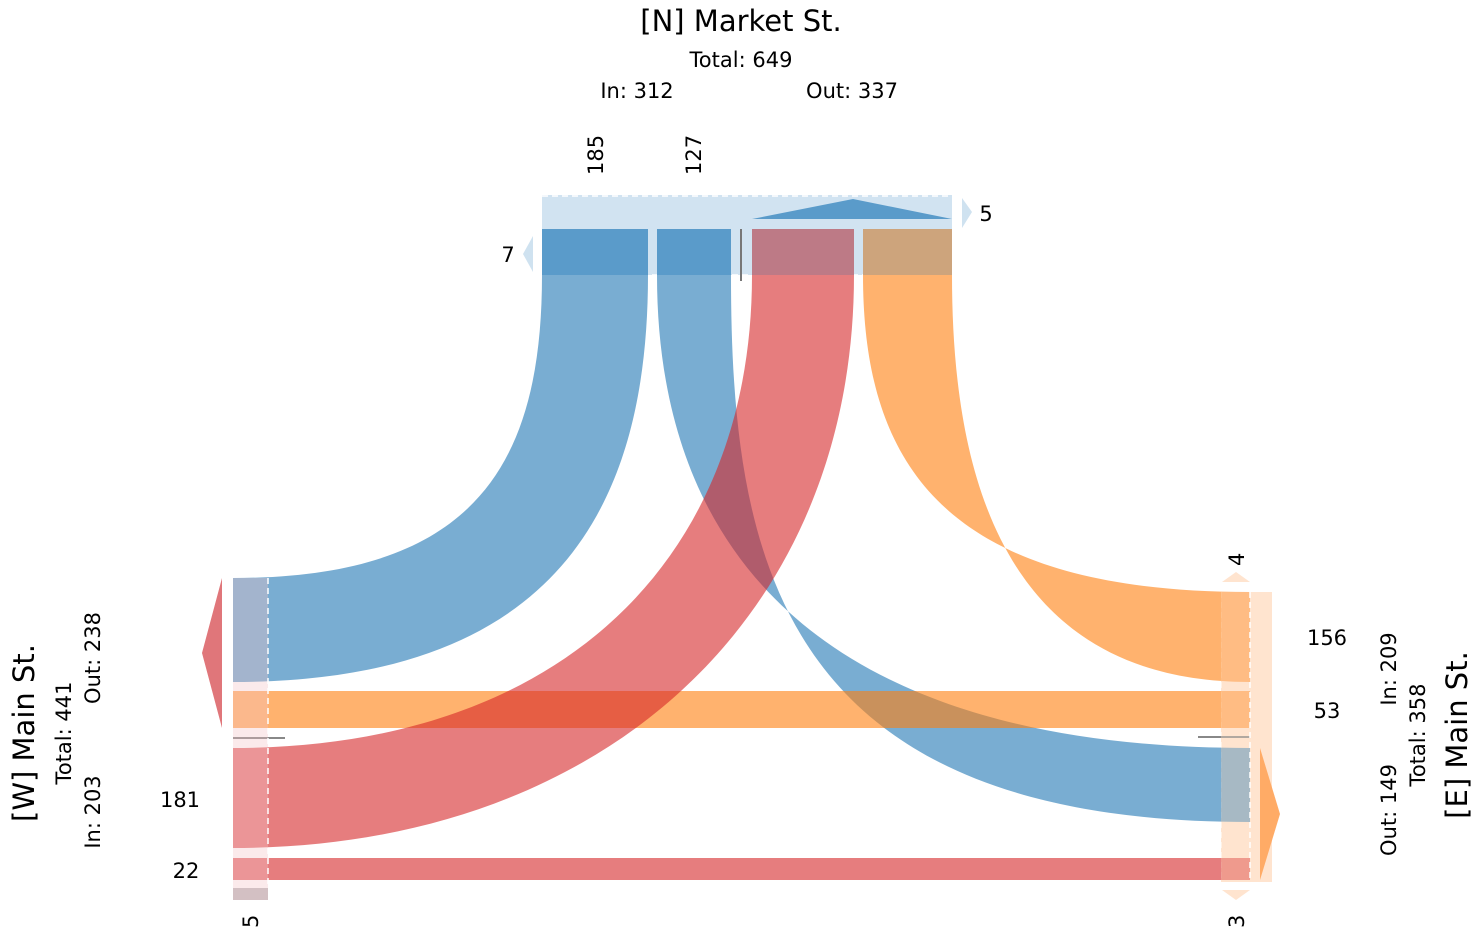 This screenshot has height=932, width=1483. I want to click on east-exit-arrow, so click(1270, 814).